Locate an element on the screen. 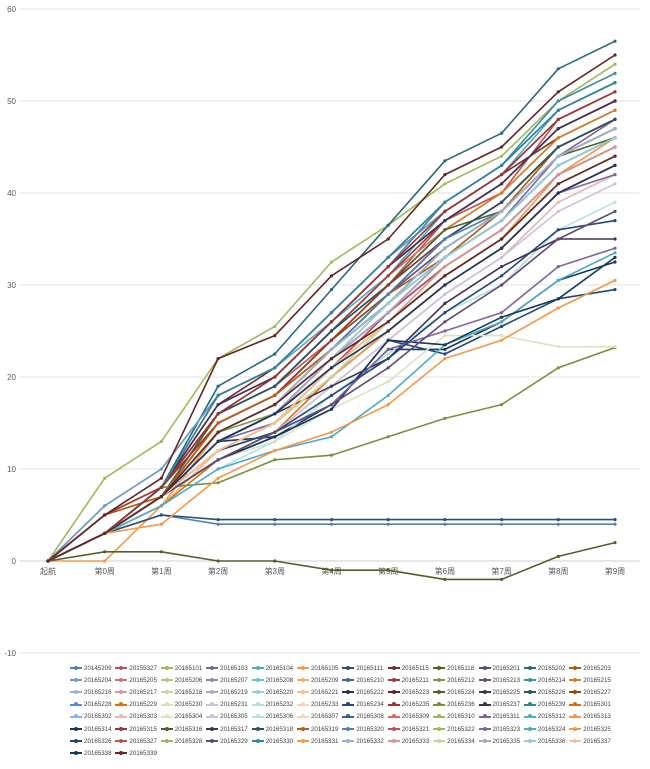 This screenshot has width=650, height=769. legend-item: 20165233 is located at coordinates (319, 705).